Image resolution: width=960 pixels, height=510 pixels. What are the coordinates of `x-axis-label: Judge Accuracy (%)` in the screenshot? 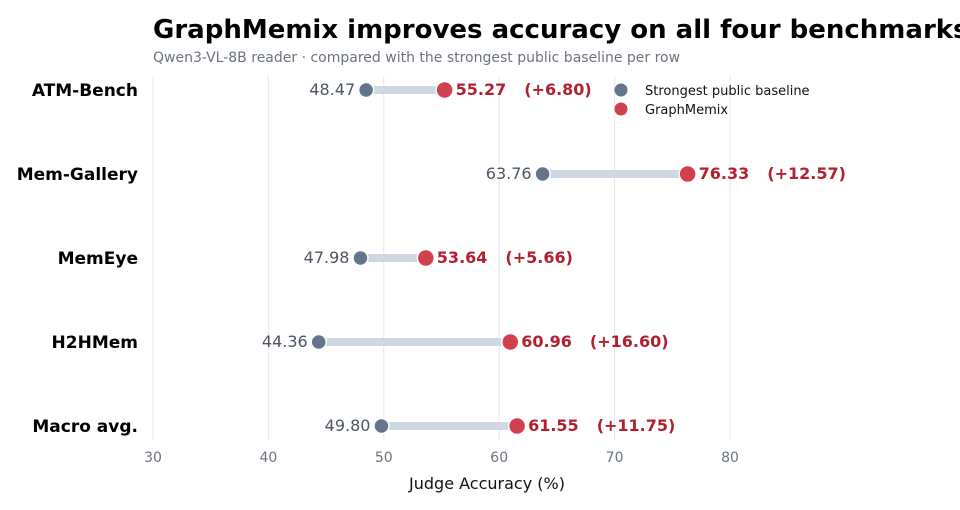 It's located at (486, 483).